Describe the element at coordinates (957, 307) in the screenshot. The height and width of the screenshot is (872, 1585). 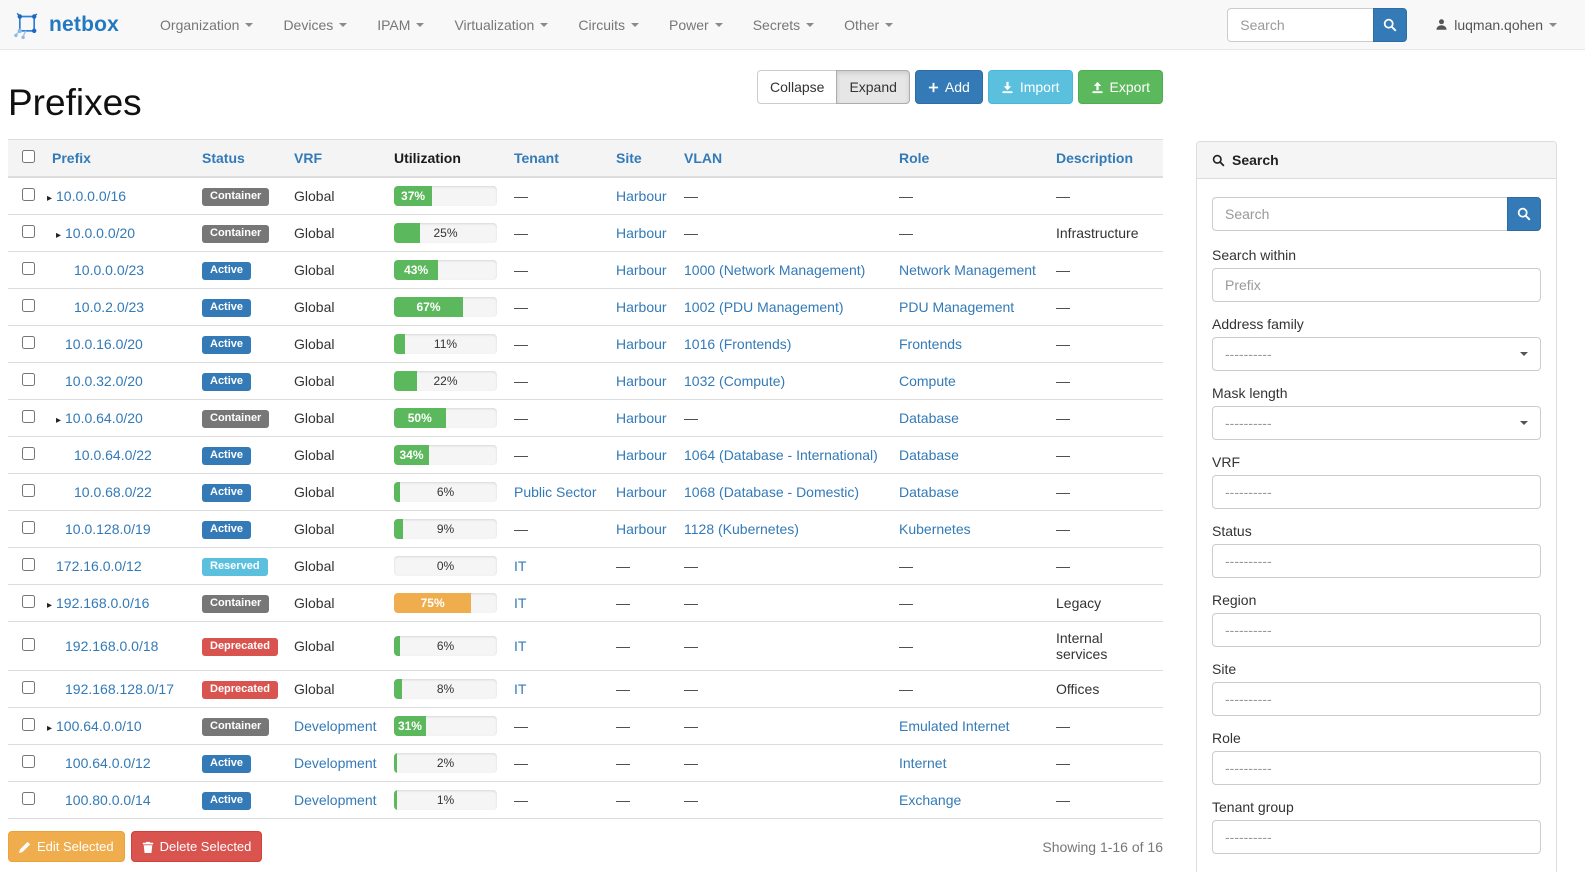
I see `role-link: PDU Management` at that location.